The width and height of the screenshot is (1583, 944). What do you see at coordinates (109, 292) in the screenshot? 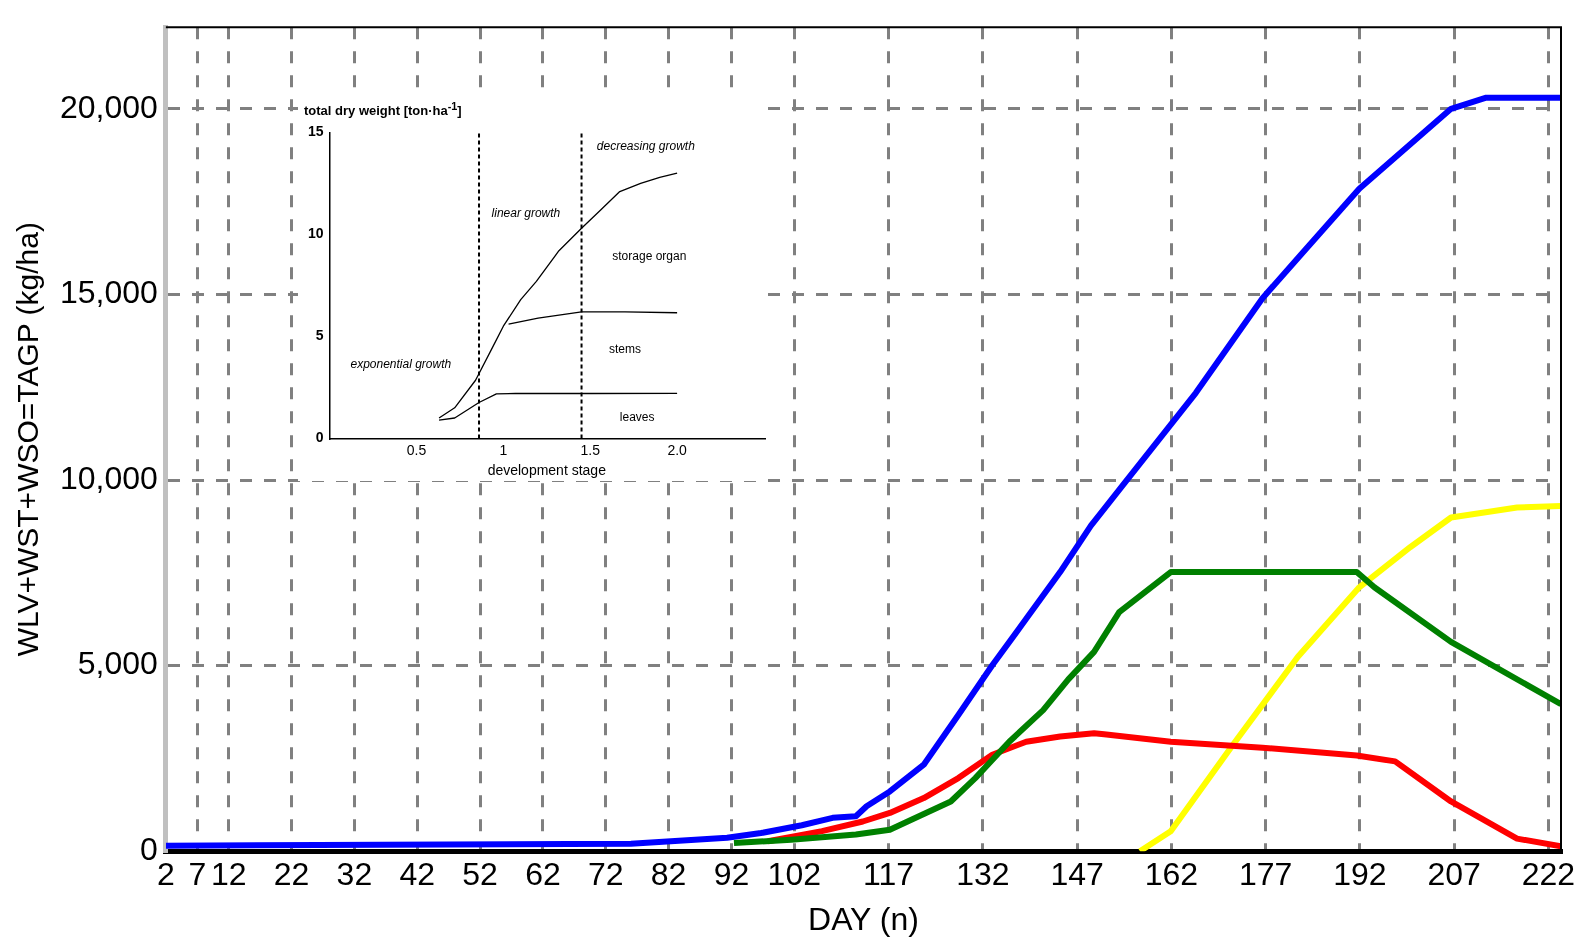
I see `y-tick-label: 15,000` at bounding box center [109, 292].